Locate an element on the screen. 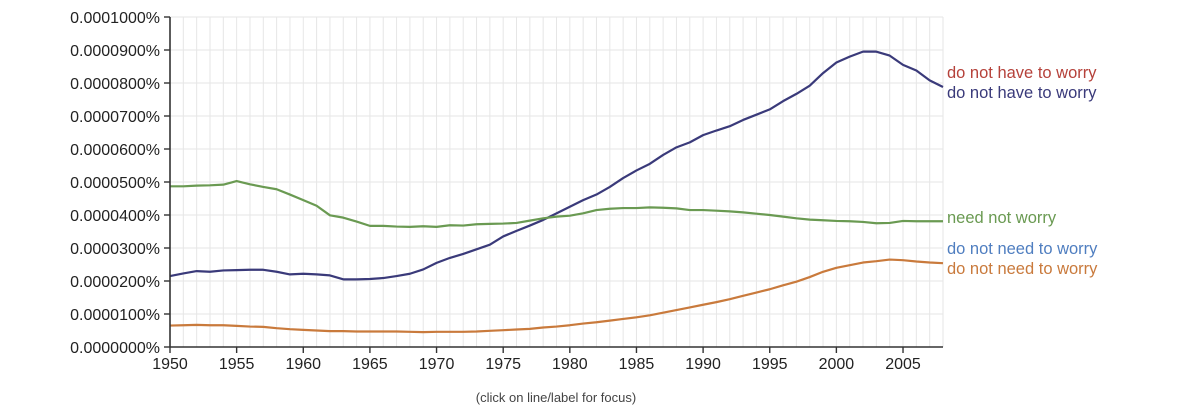  y-tick-label: 0.0000100% is located at coordinates (115, 315).